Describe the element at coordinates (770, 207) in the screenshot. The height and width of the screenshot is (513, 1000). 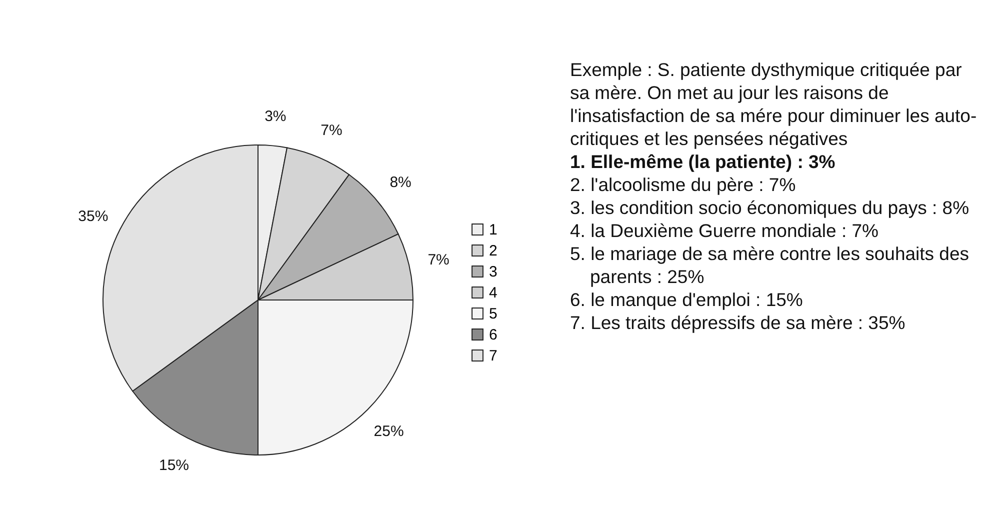
I see `text: 3. les condition socio économiques du pays : 8%` at that location.